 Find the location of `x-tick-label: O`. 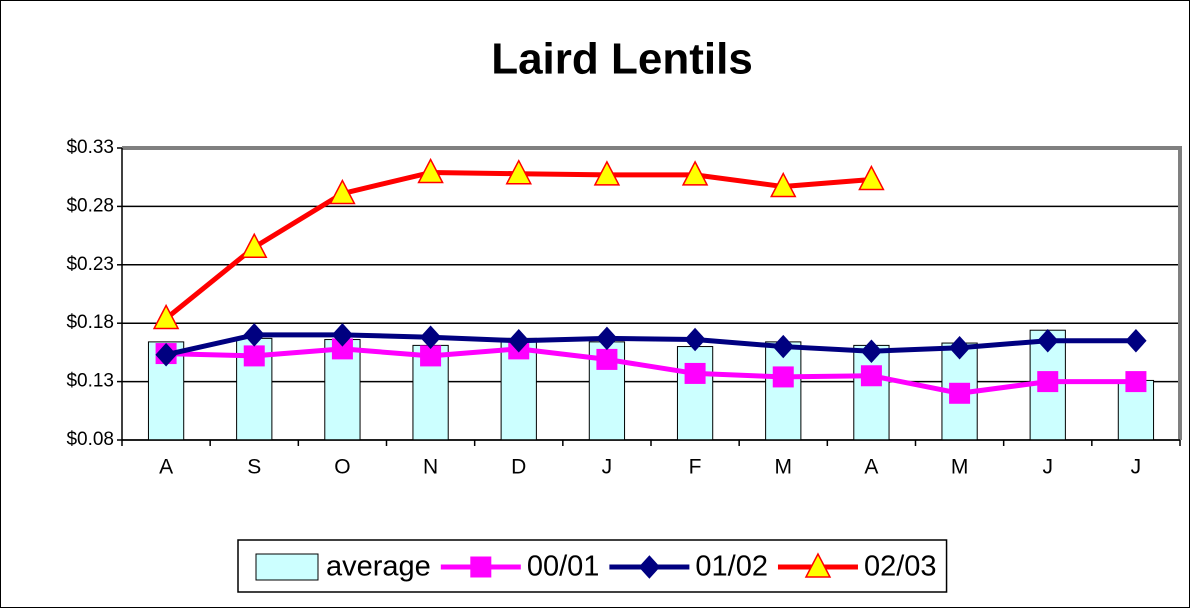

x-tick-label: O is located at coordinates (342, 467).